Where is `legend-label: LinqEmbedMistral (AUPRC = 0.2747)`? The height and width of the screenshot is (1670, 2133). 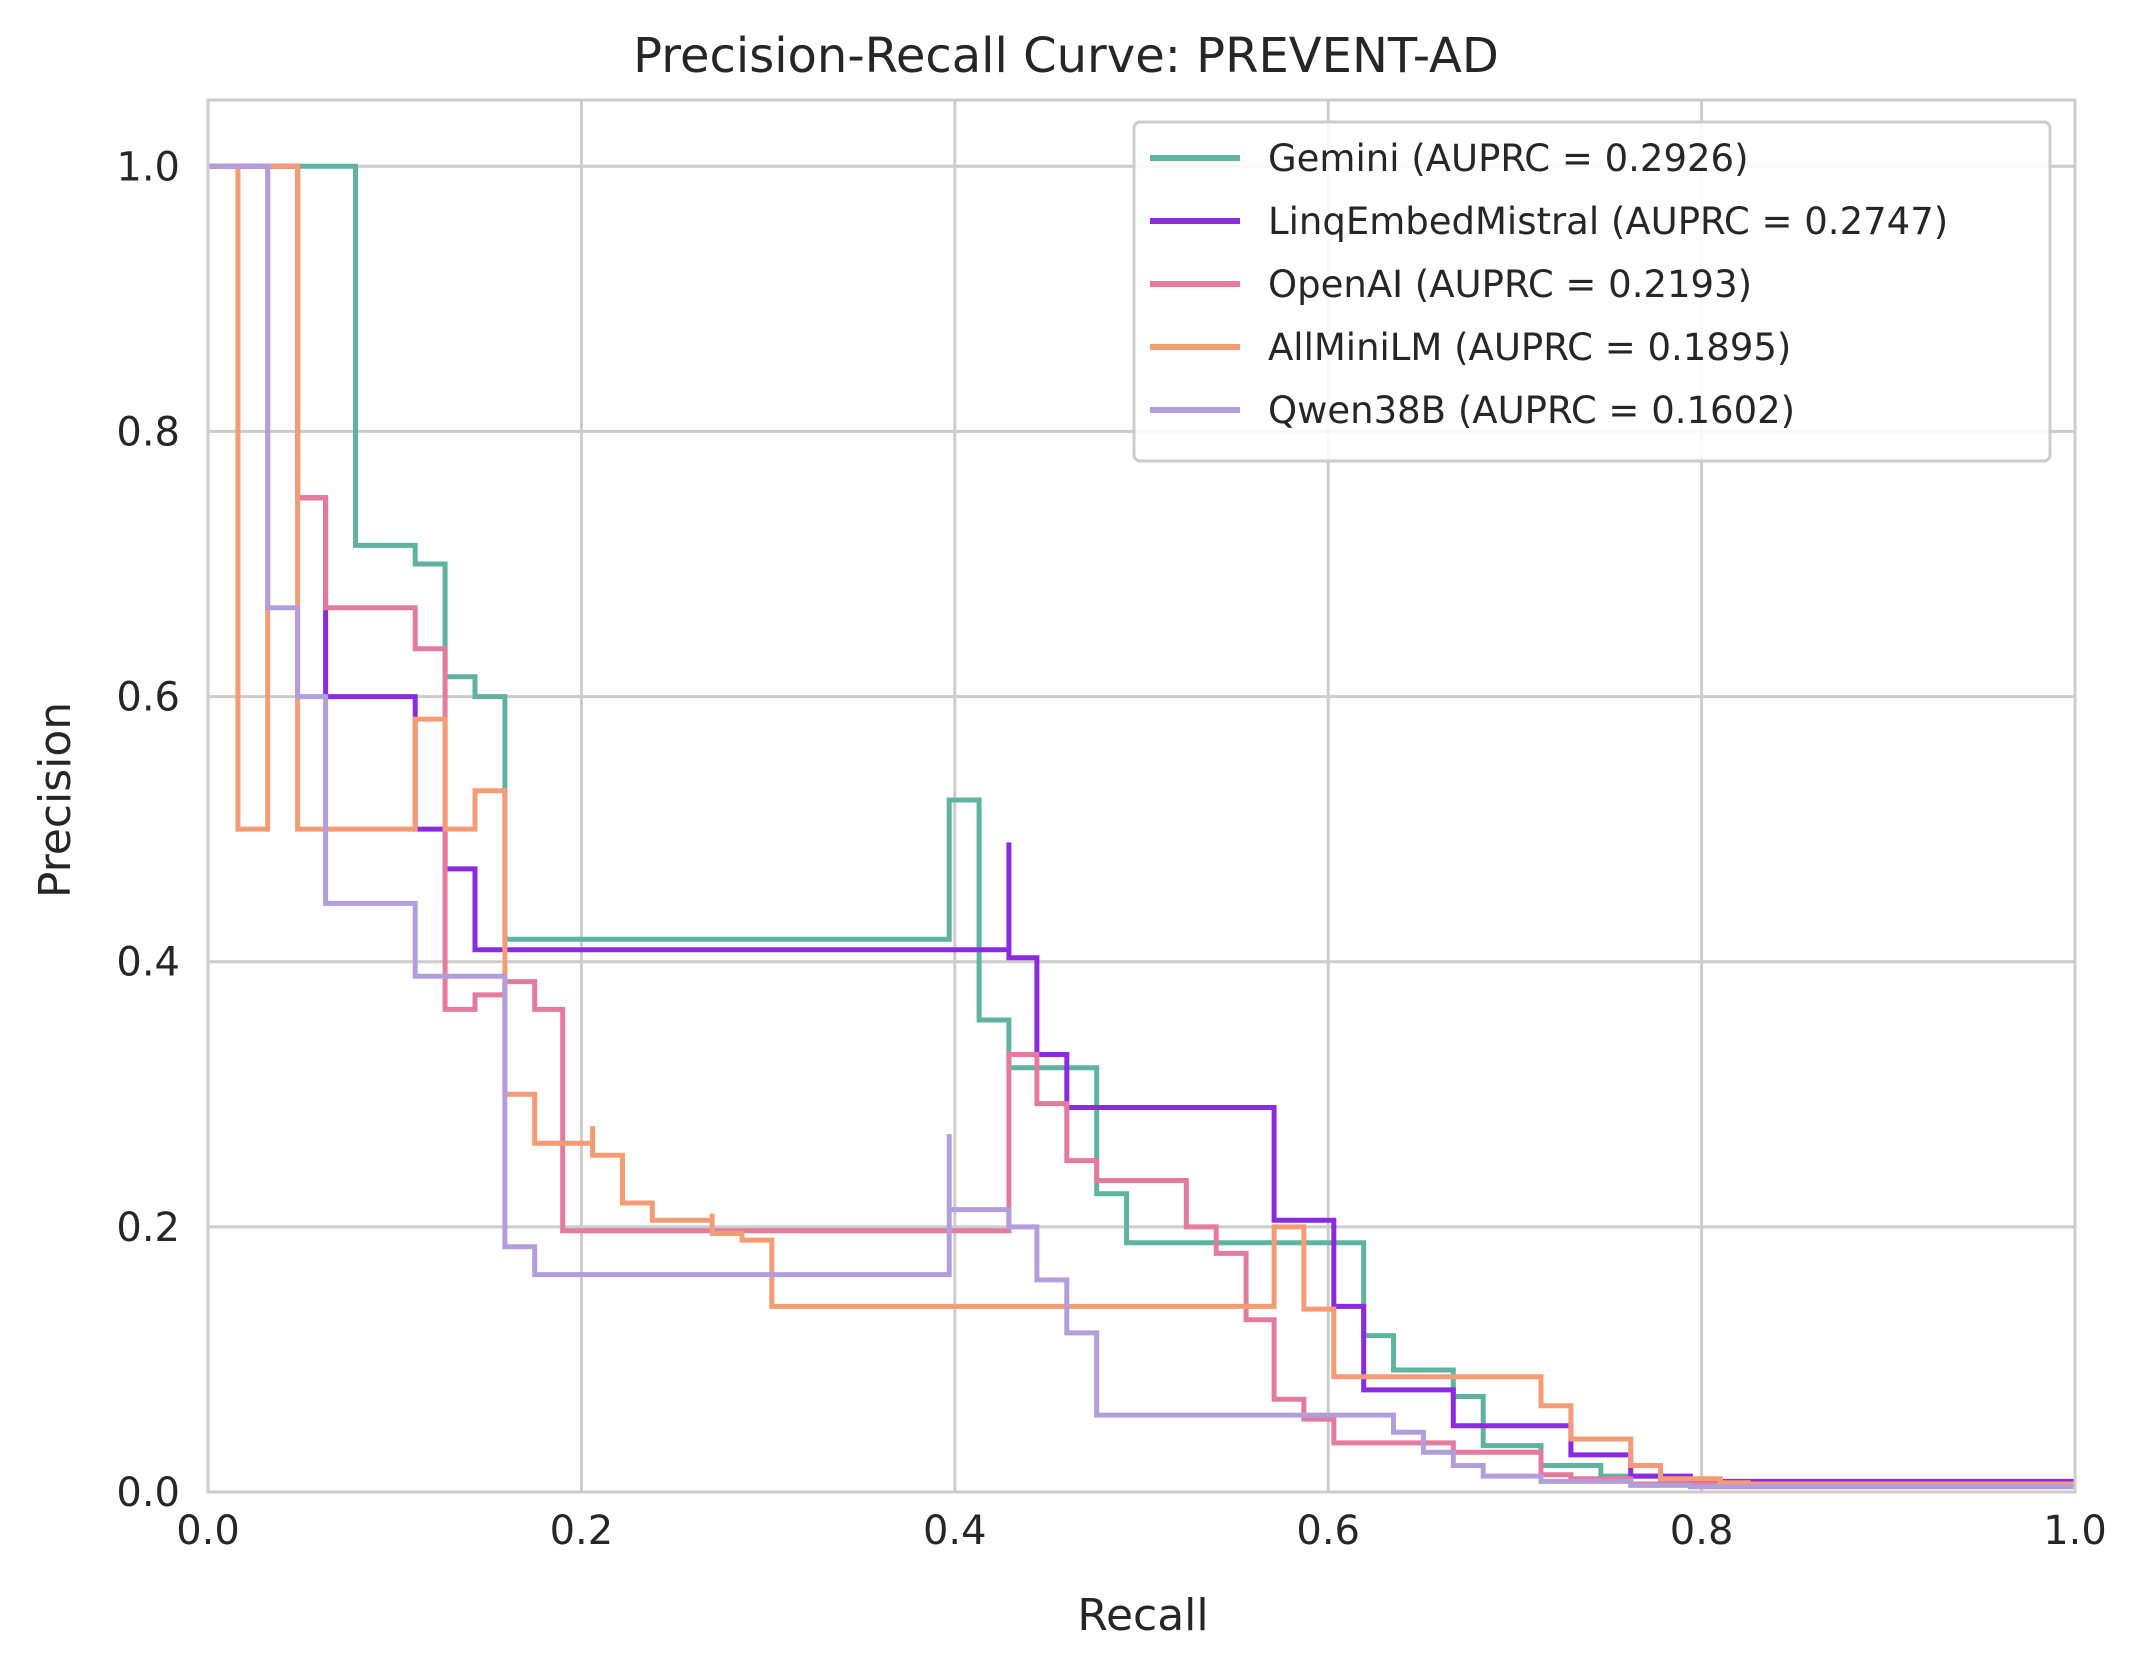
legend-label: LinqEmbedMistral (AUPRC = 0.2747) is located at coordinates (1608, 221).